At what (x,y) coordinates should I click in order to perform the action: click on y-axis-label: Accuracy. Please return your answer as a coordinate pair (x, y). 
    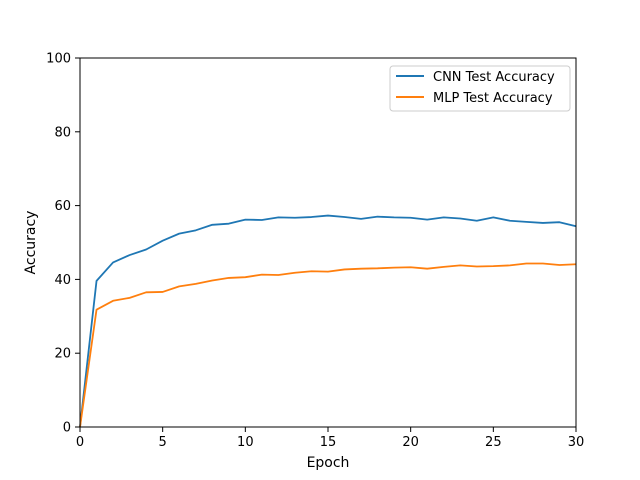
    Looking at the image, I should click on (31, 243).